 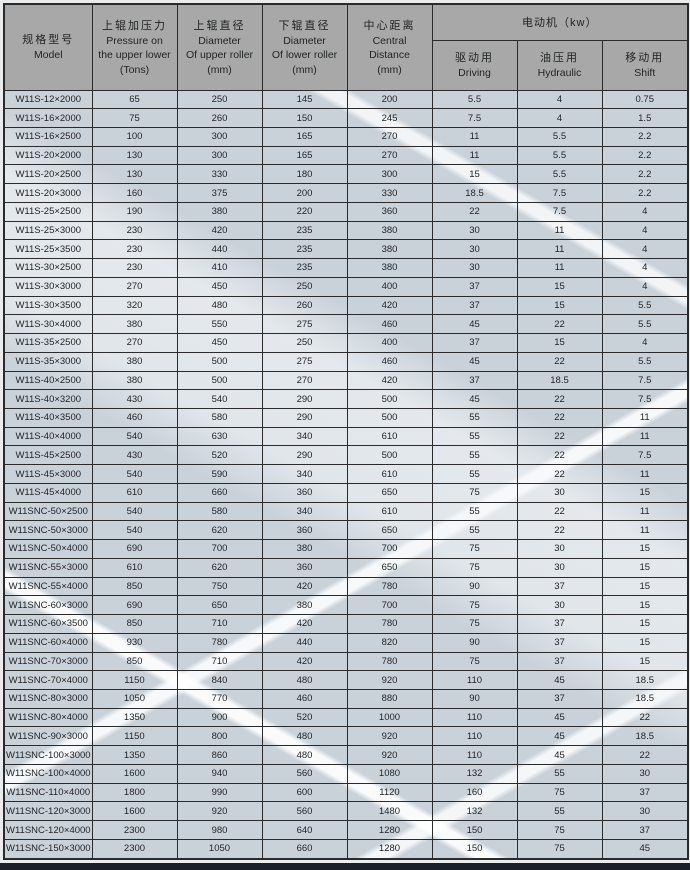 What do you see at coordinates (134, 642) in the screenshot?
I see `value-cell: 930` at bounding box center [134, 642].